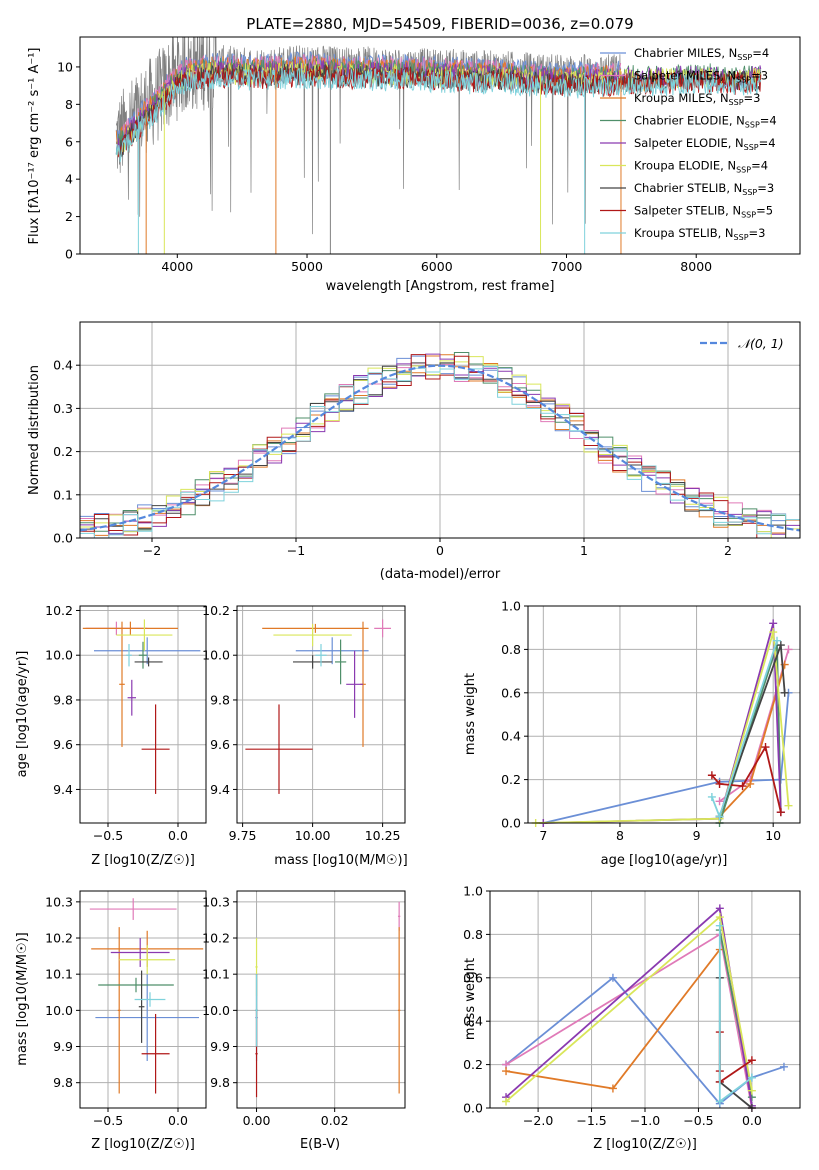  What do you see at coordinates (69, 254) in the screenshot?
I see `y-tick-label: 0` at bounding box center [69, 254].